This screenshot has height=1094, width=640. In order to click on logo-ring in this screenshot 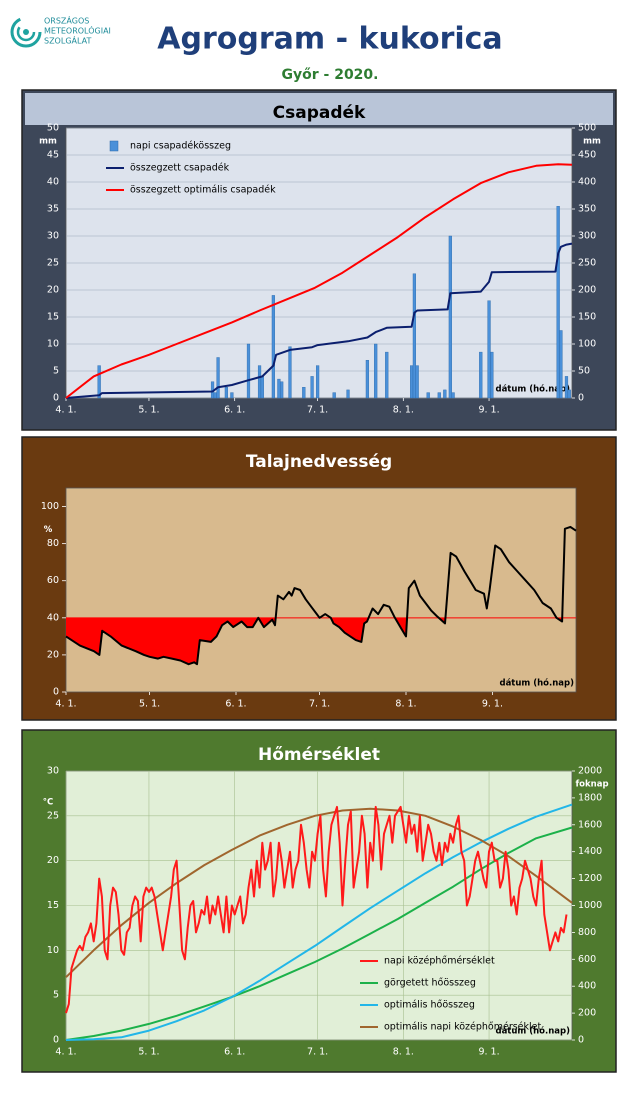, I will do `click(26, 32)`.